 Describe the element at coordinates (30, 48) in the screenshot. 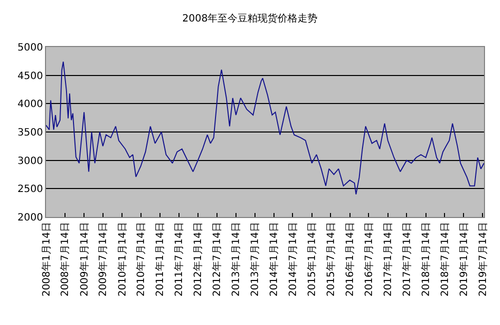

I see `y-tick-label: 5000` at that location.